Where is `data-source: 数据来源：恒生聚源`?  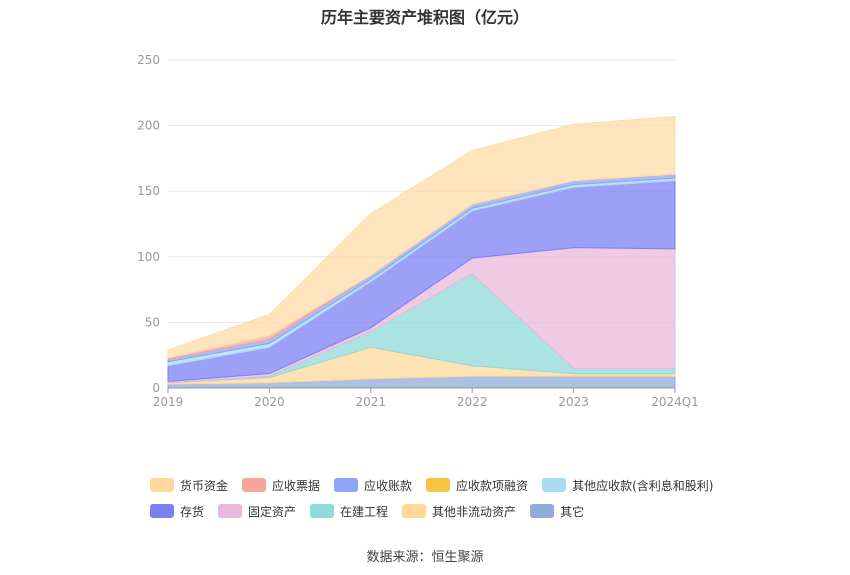 data-source: 数据来源：恒生聚源 is located at coordinates (425, 557).